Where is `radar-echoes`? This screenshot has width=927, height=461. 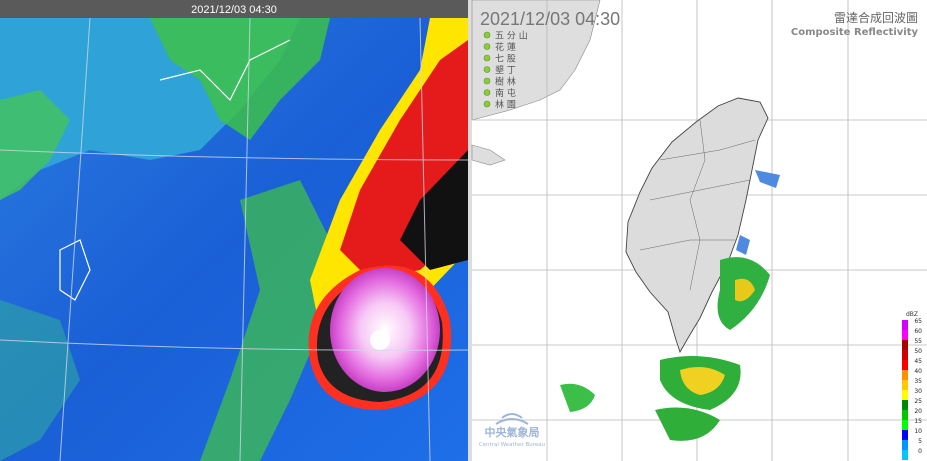
radar-echoes is located at coordinates (670, 305).